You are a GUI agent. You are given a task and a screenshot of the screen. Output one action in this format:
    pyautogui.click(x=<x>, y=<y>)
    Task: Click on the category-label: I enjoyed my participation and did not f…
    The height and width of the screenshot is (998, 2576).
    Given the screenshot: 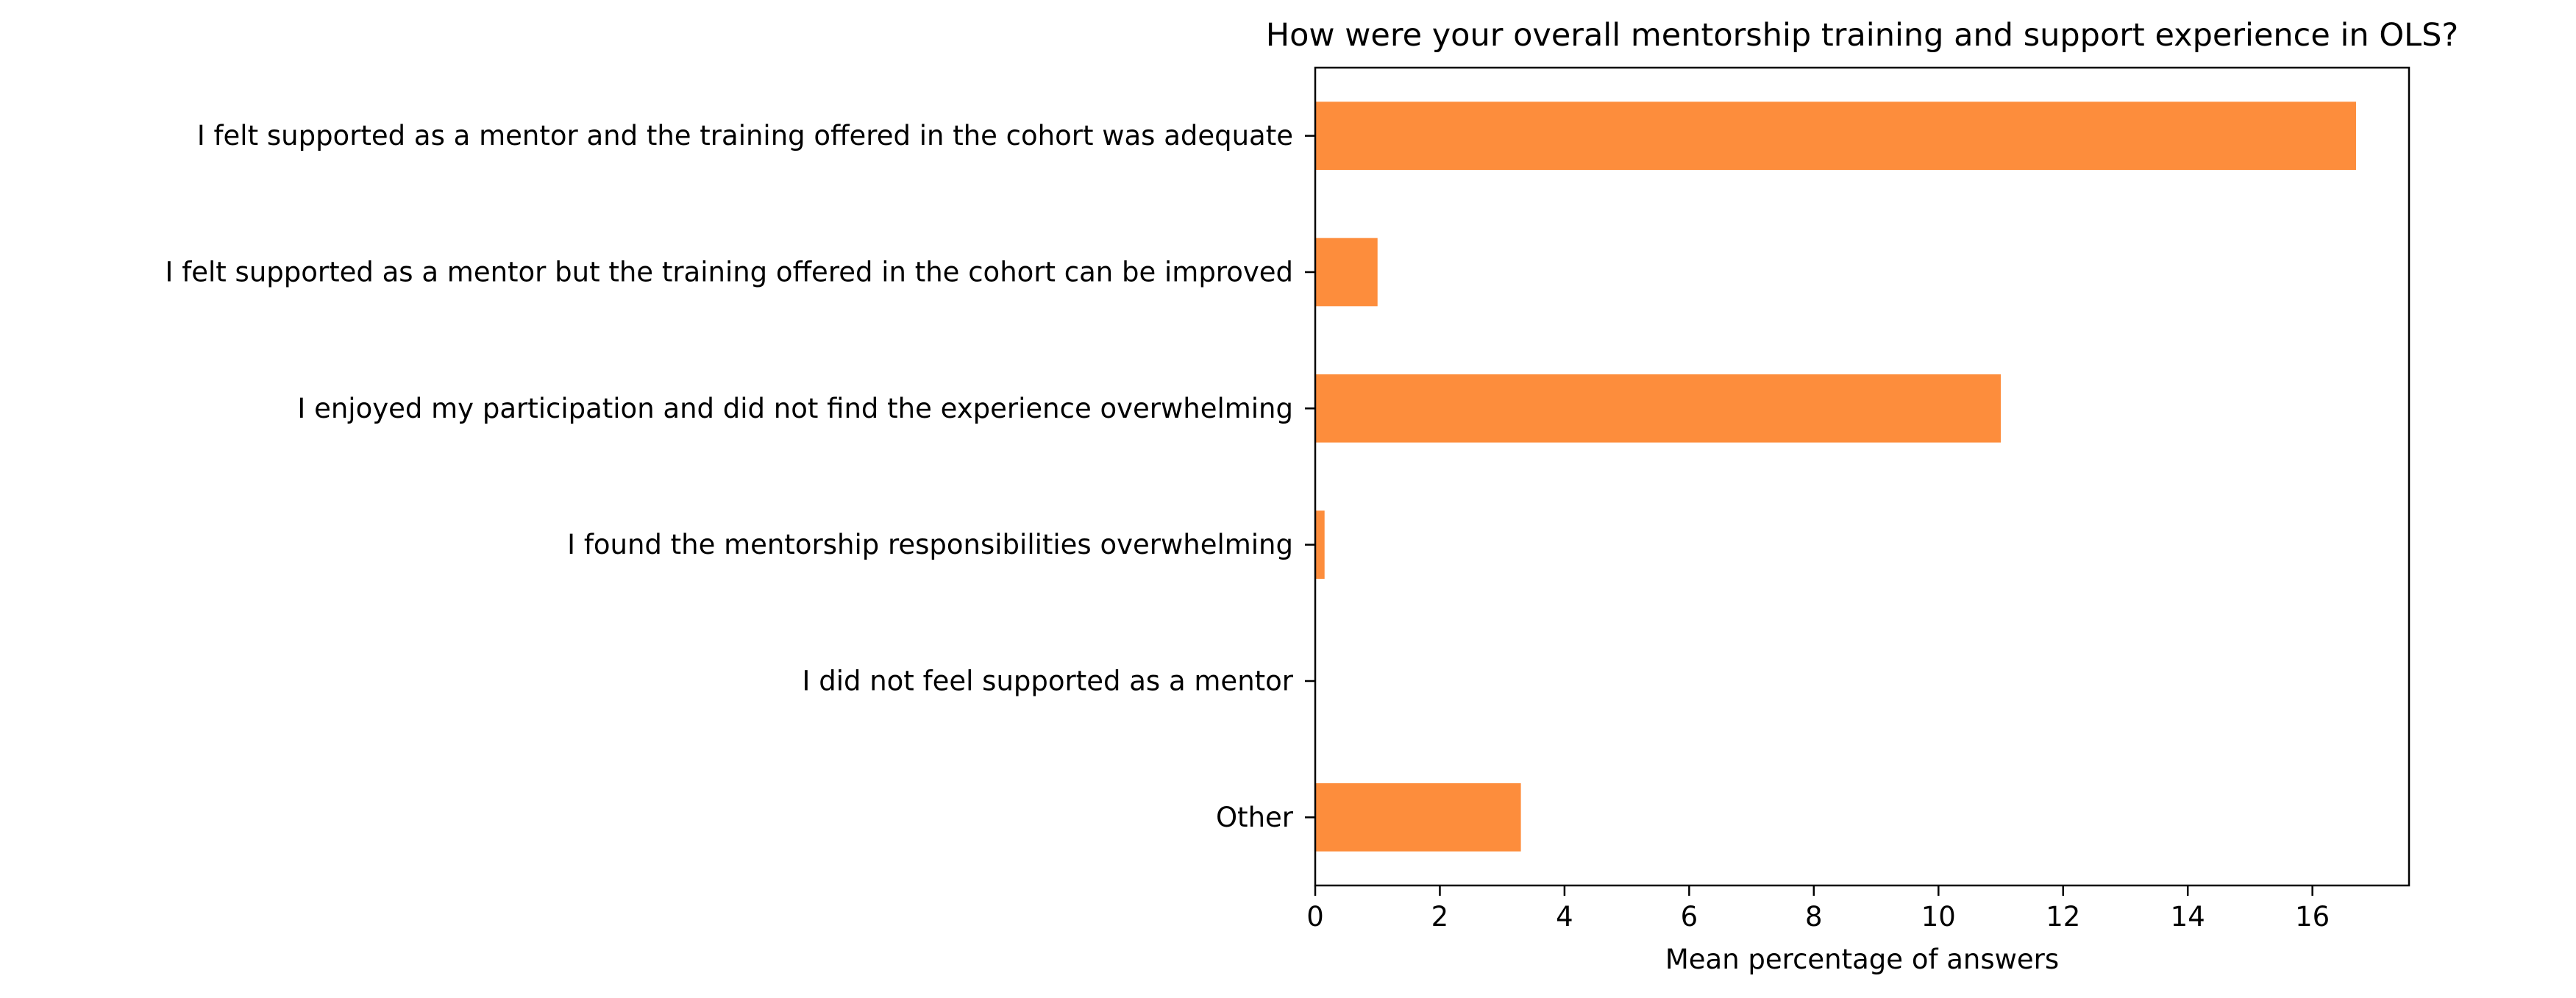 What is the action you would take?
    pyautogui.click(x=795, y=408)
    